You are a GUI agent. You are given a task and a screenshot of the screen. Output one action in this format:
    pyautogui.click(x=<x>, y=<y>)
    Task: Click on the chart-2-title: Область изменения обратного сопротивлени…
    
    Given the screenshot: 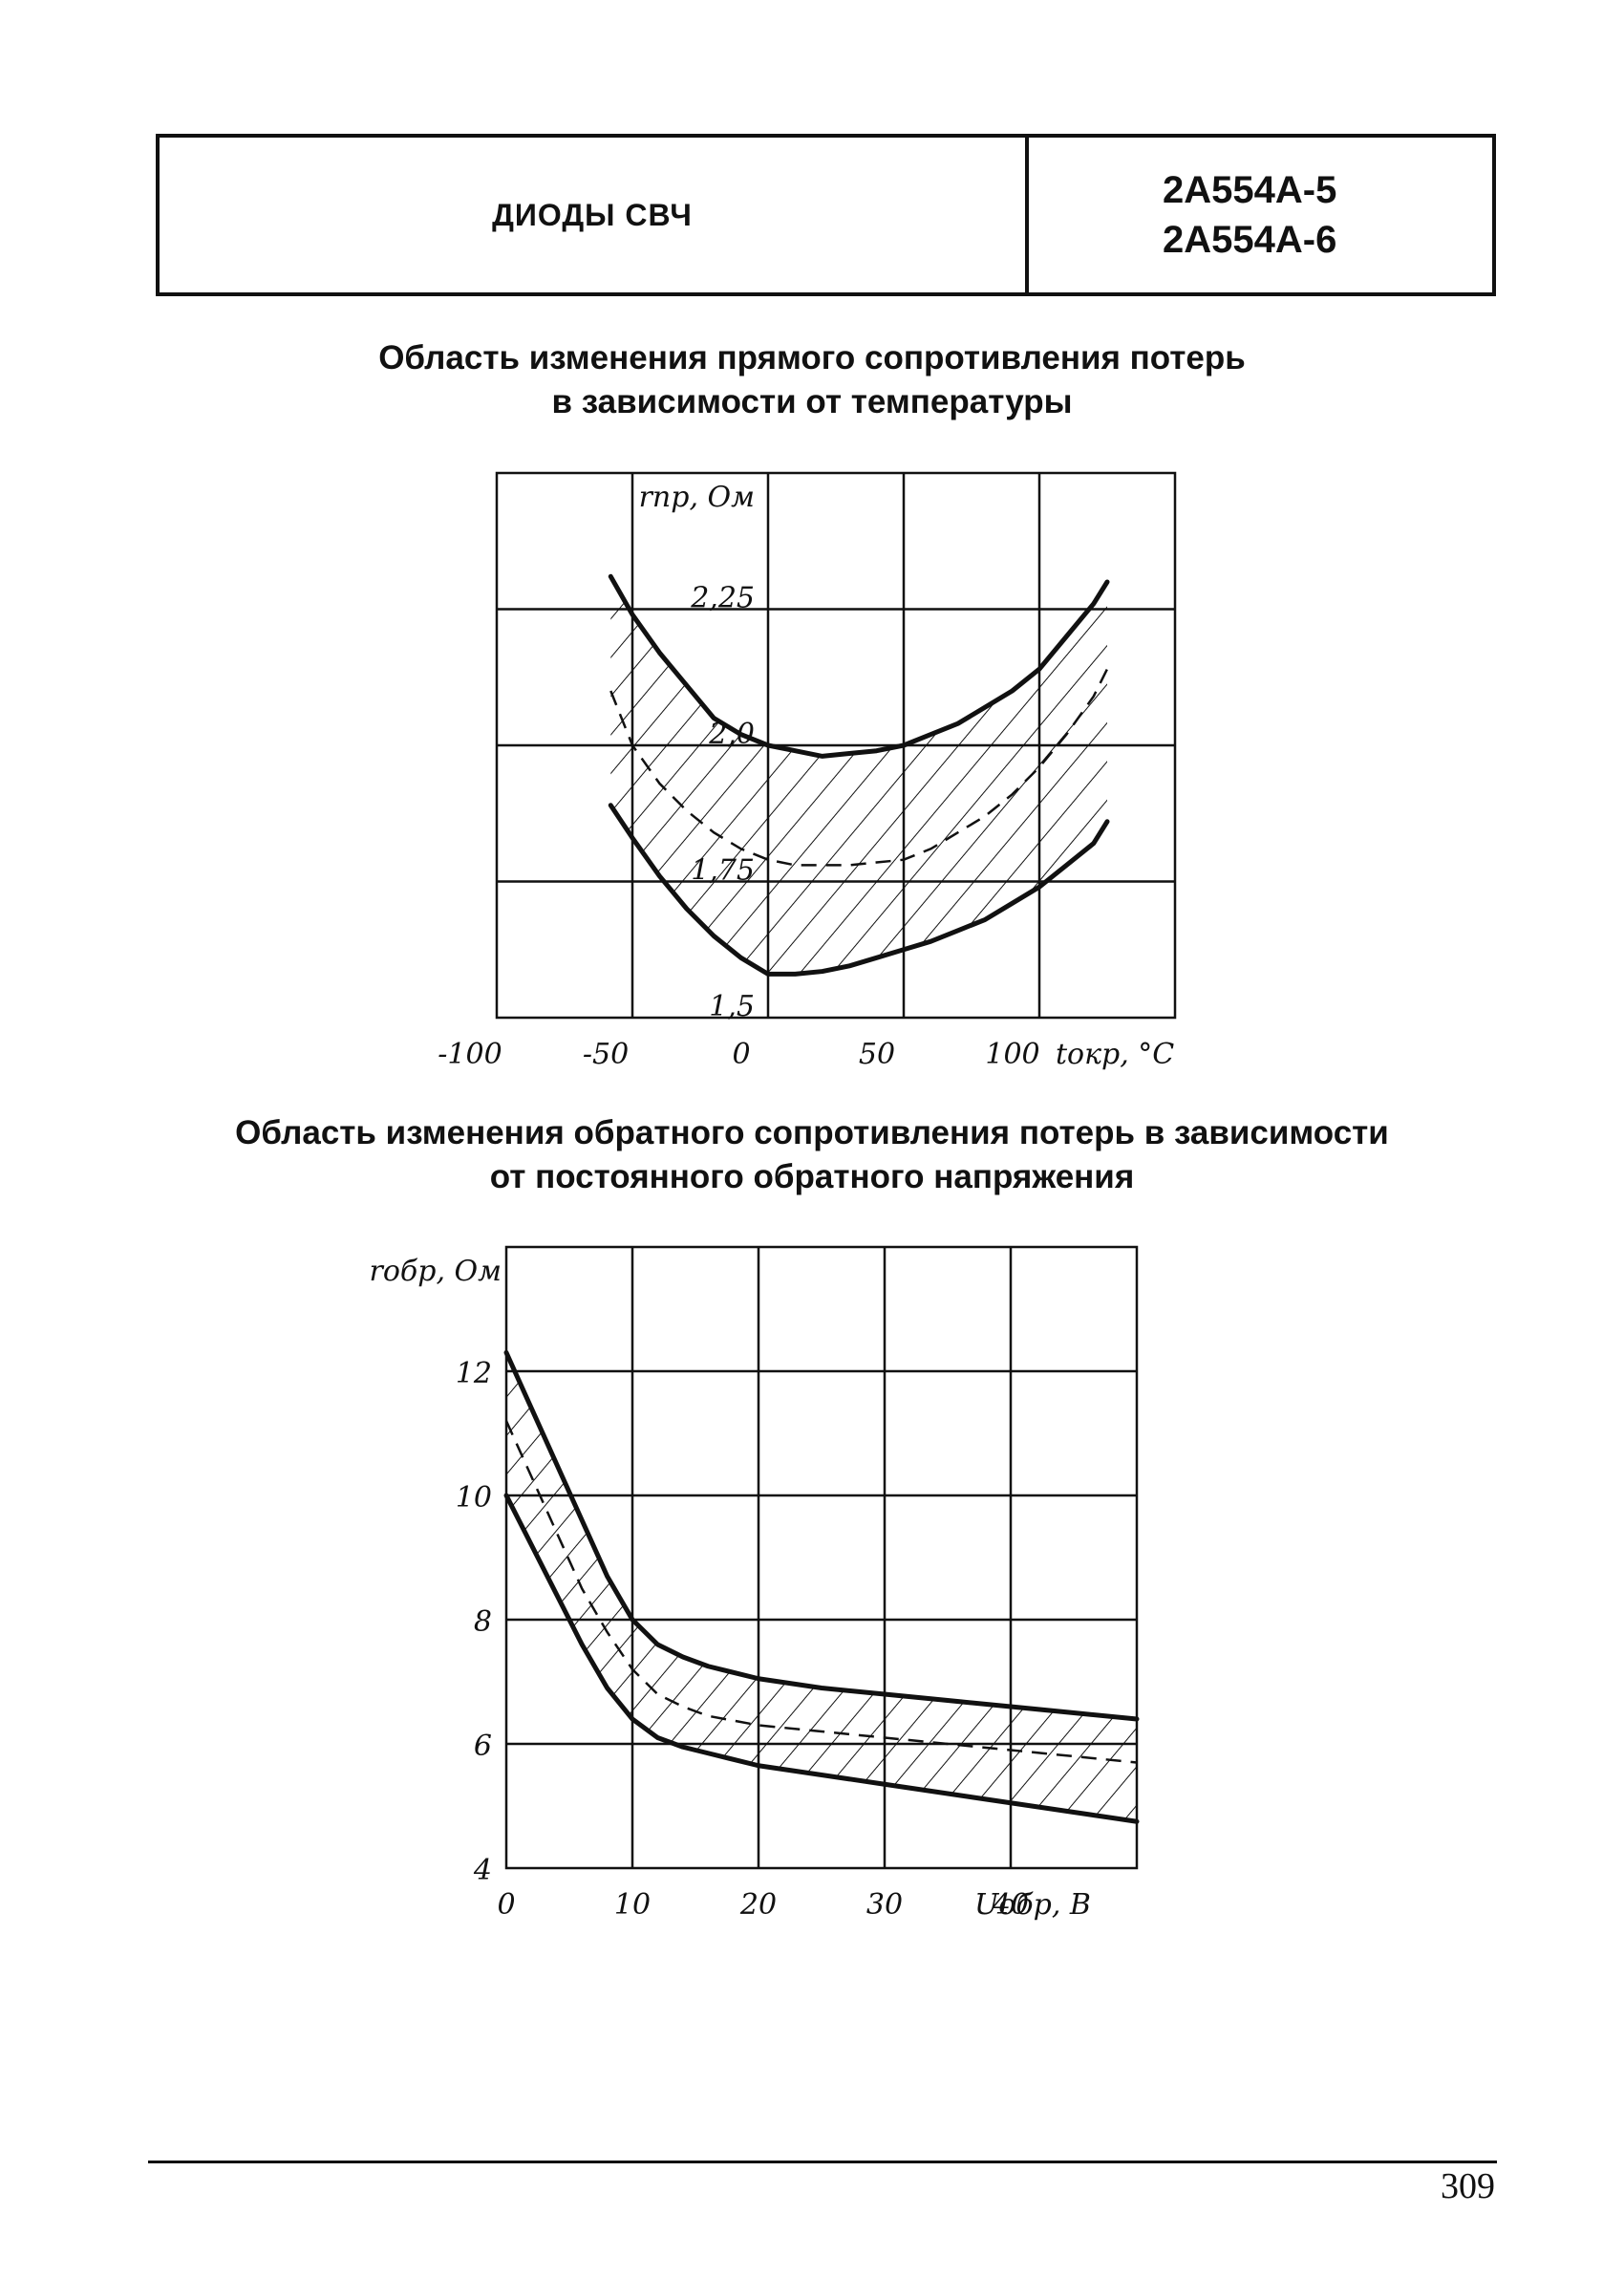 What is the action you would take?
    pyautogui.click(x=812, y=1155)
    